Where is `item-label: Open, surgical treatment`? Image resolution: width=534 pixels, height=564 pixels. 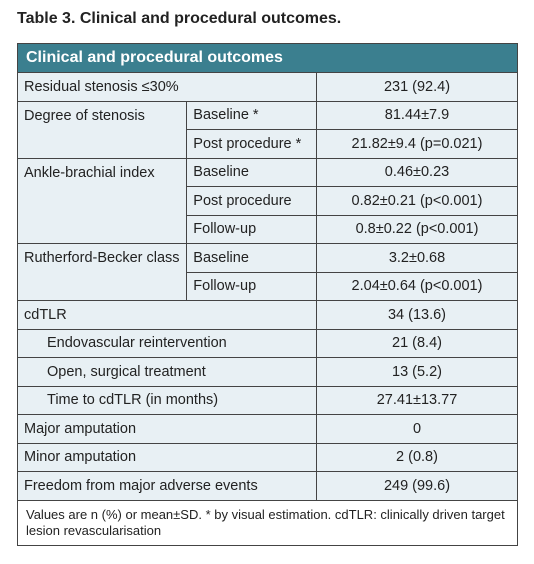 item-label: Open, surgical treatment is located at coordinates (167, 372).